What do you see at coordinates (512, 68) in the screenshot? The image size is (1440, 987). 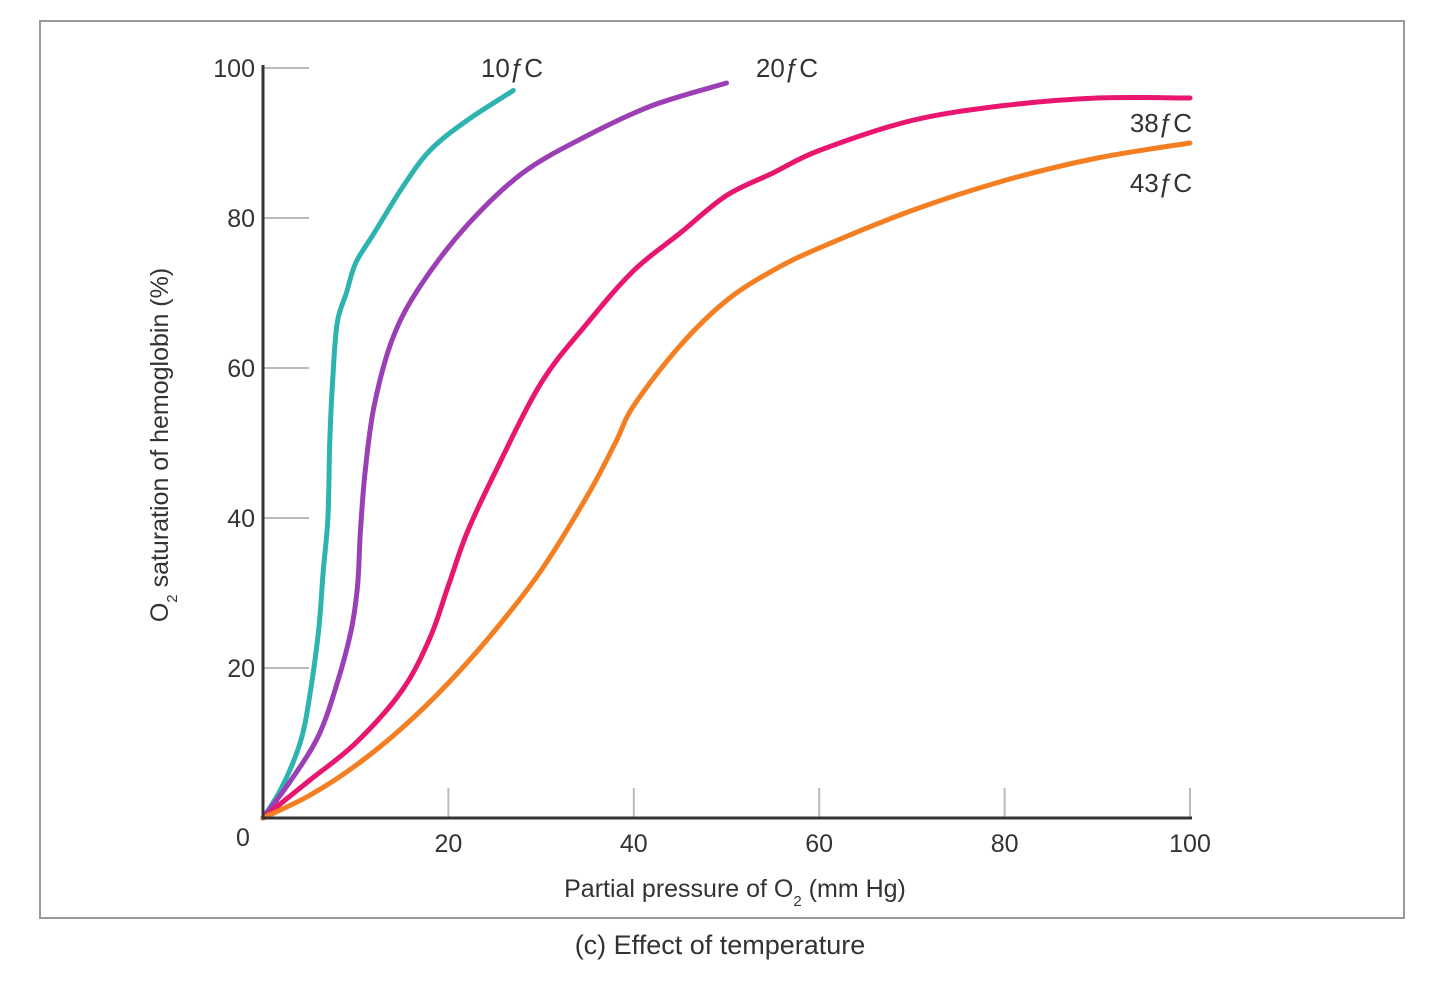 I see `curve-label-1: 10ƒC` at bounding box center [512, 68].